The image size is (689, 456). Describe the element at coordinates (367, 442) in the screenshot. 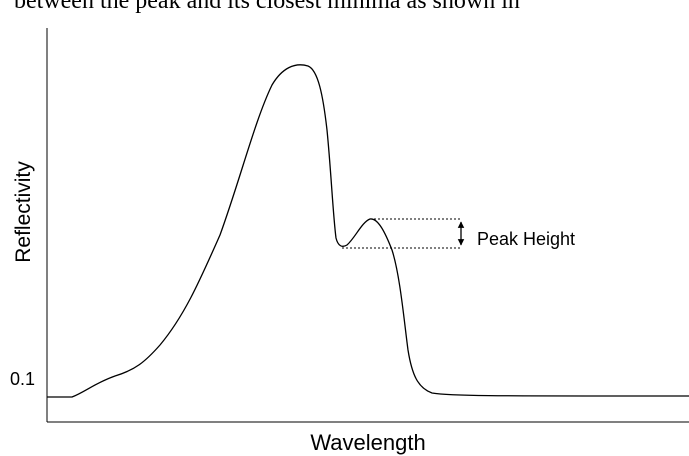

I see `x-axis-label: Wavelength` at that location.